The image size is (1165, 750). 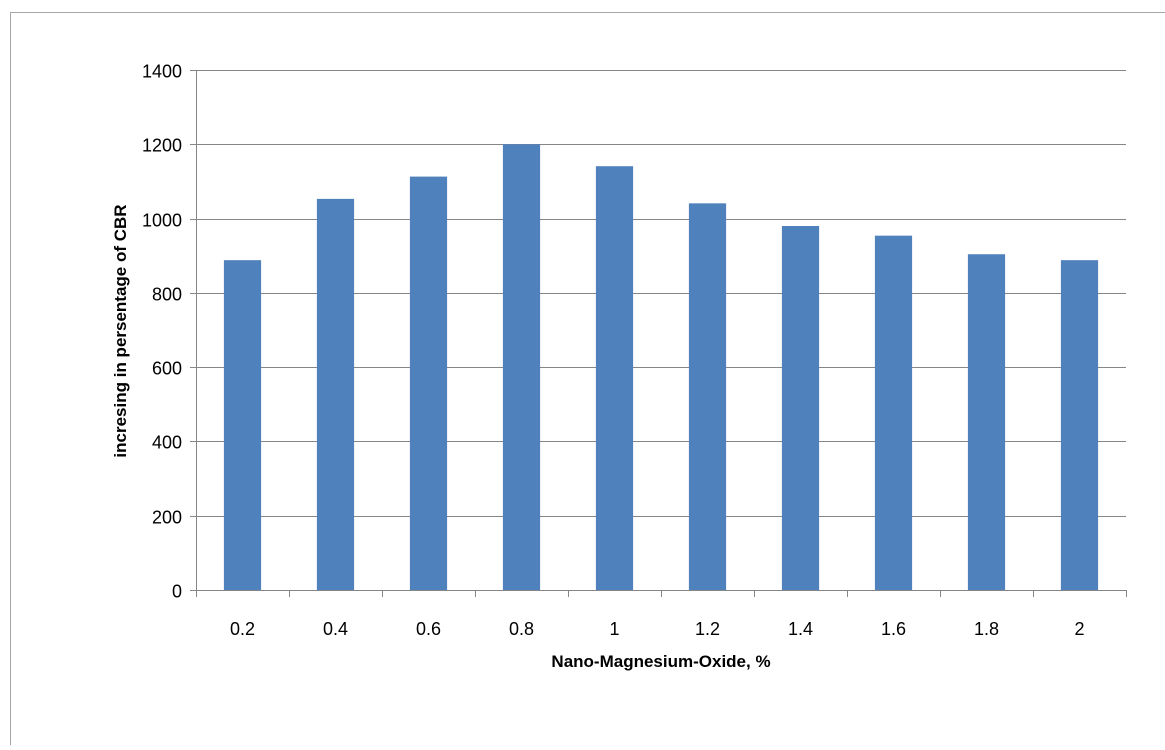 I want to click on x-tick-label: 1.8, so click(x=986, y=629).